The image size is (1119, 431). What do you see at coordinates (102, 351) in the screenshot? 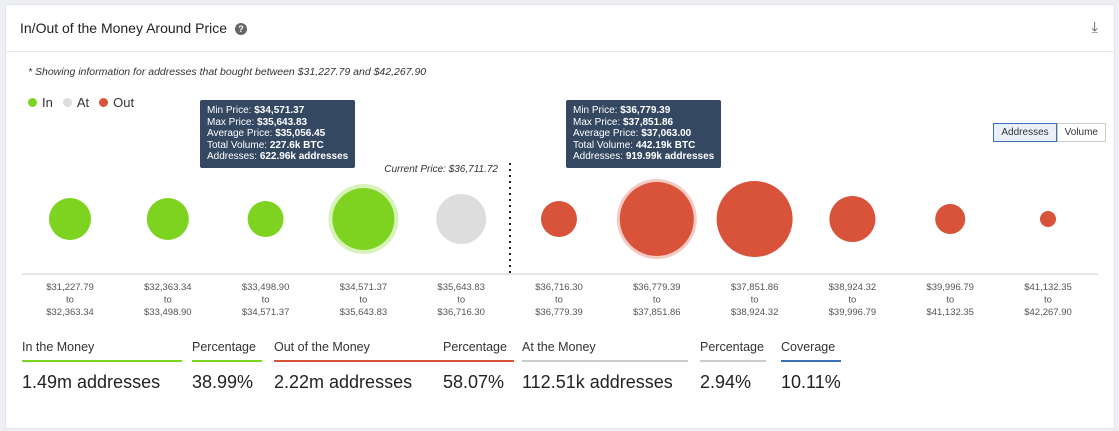
I see `stat-0: In the Money` at bounding box center [102, 351].